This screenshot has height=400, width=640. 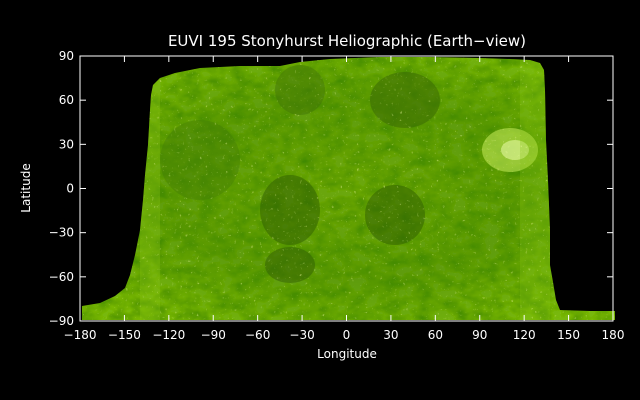 I want to click on y-tick-label: −30, so click(x=61, y=233).